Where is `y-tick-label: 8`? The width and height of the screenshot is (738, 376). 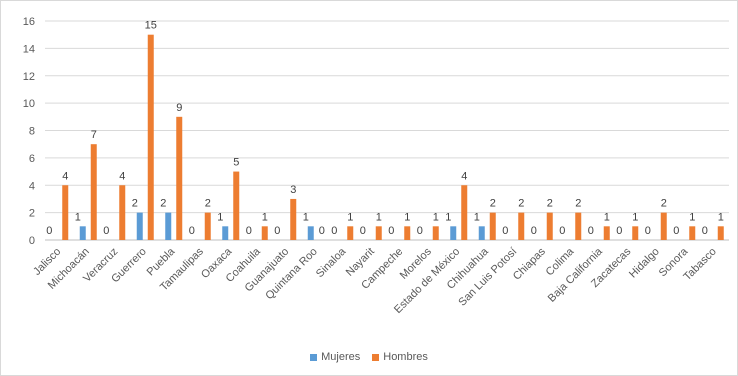 y-tick-label: 8 is located at coordinates (32, 132).